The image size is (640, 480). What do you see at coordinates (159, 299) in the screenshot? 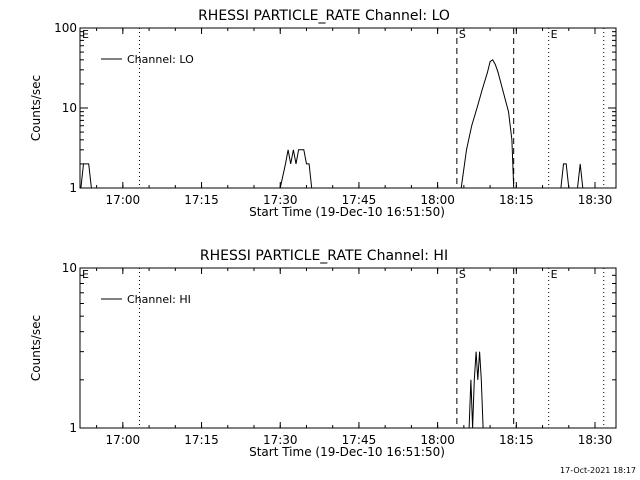
I see `legend-label: Channel: HI` at bounding box center [159, 299].